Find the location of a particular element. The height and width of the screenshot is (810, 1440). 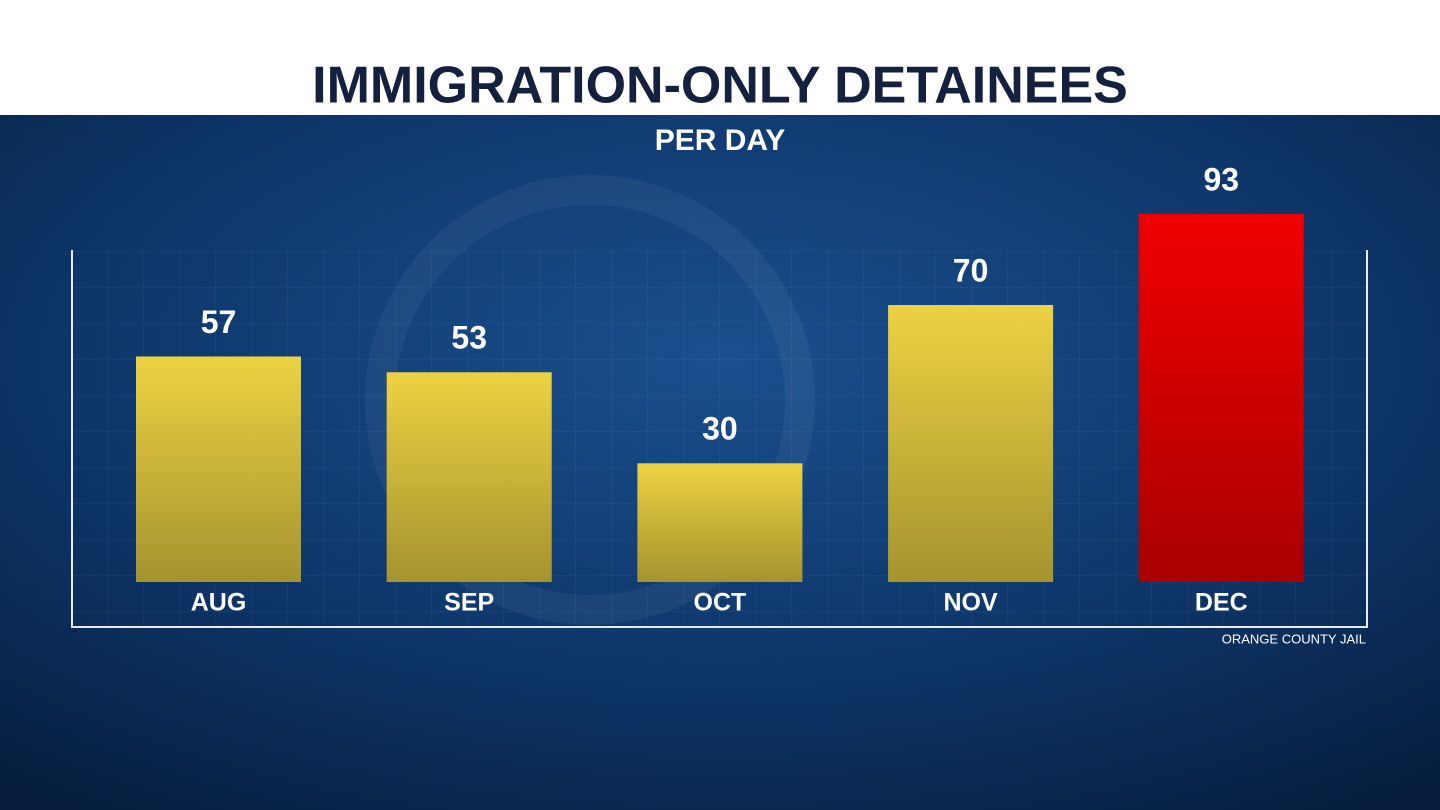

value-label: 57 is located at coordinates (219, 322).